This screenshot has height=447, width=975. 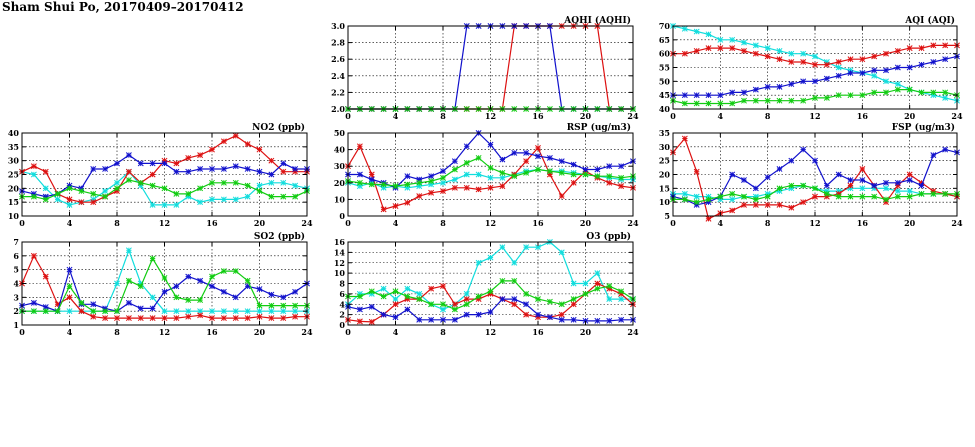 What do you see at coordinates (664, 133) in the screenshot?
I see `y-tick-label: 35` at bounding box center [664, 133].